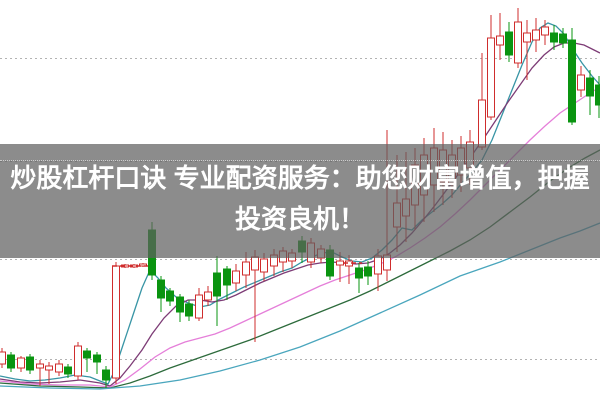  I want to click on banner-gridline, so click(300, 160).